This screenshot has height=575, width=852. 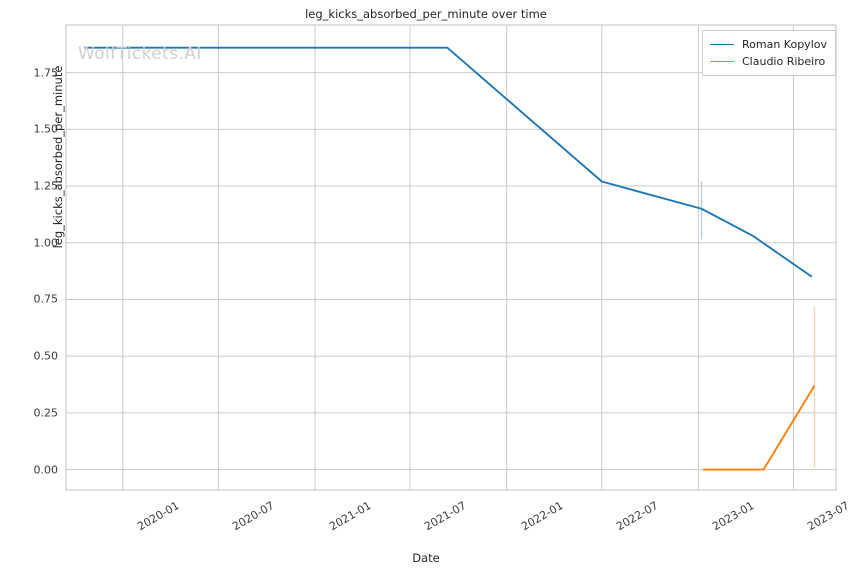 I want to click on legend-label: Claudio Ribeiro, so click(x=784, y=61).